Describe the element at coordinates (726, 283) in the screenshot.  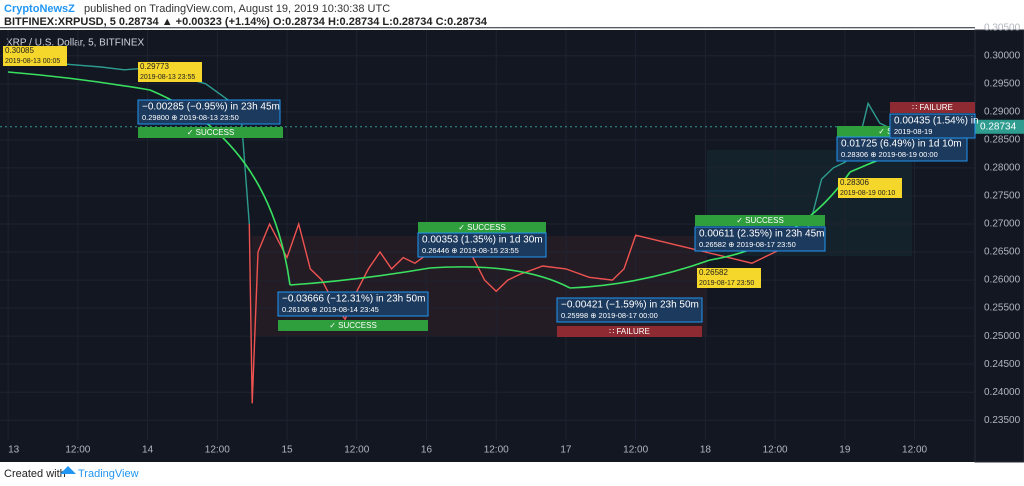
I see `price-label-date: 2019-08-17 23:50` at that location.